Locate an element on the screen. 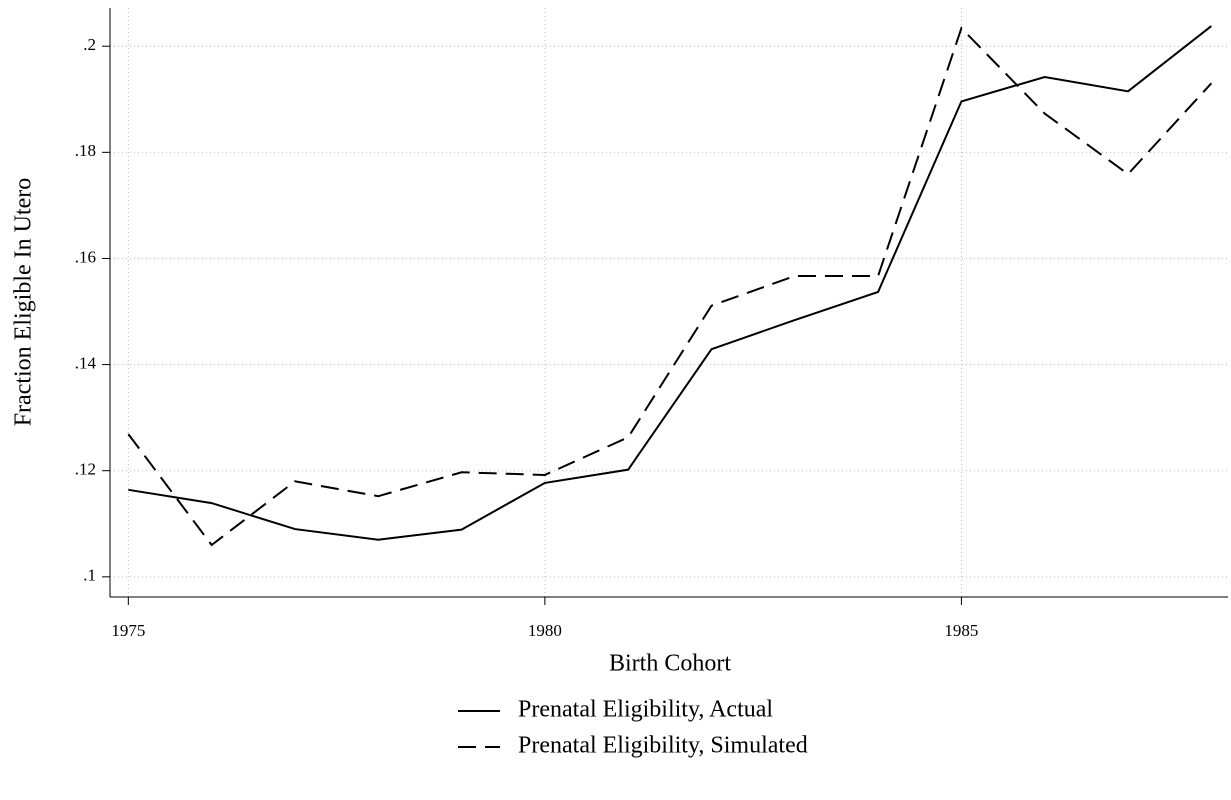 This screenshot has height=800, width=1231. y-tick-label: .18 is located at coordinates (85, 150).